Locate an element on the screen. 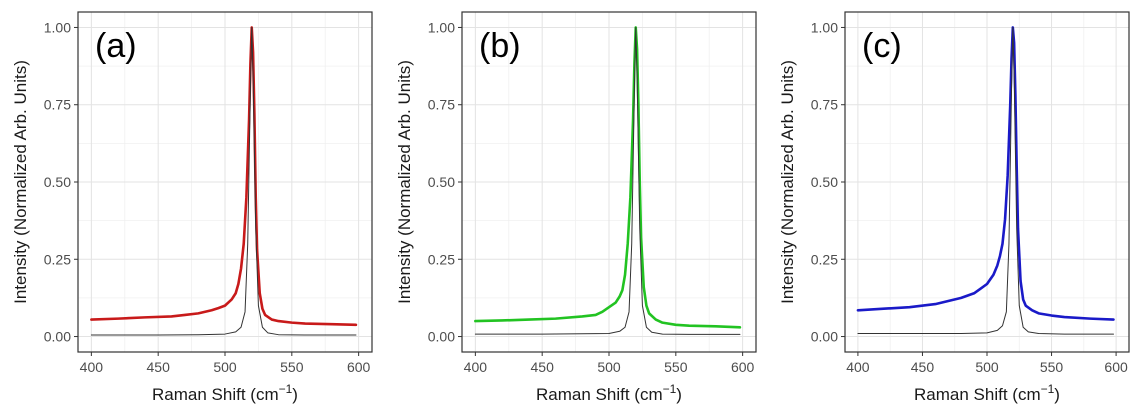 The width and height of the screenshot is (1137, 411). panel-label: (a) is located at coordinates (116, 46).